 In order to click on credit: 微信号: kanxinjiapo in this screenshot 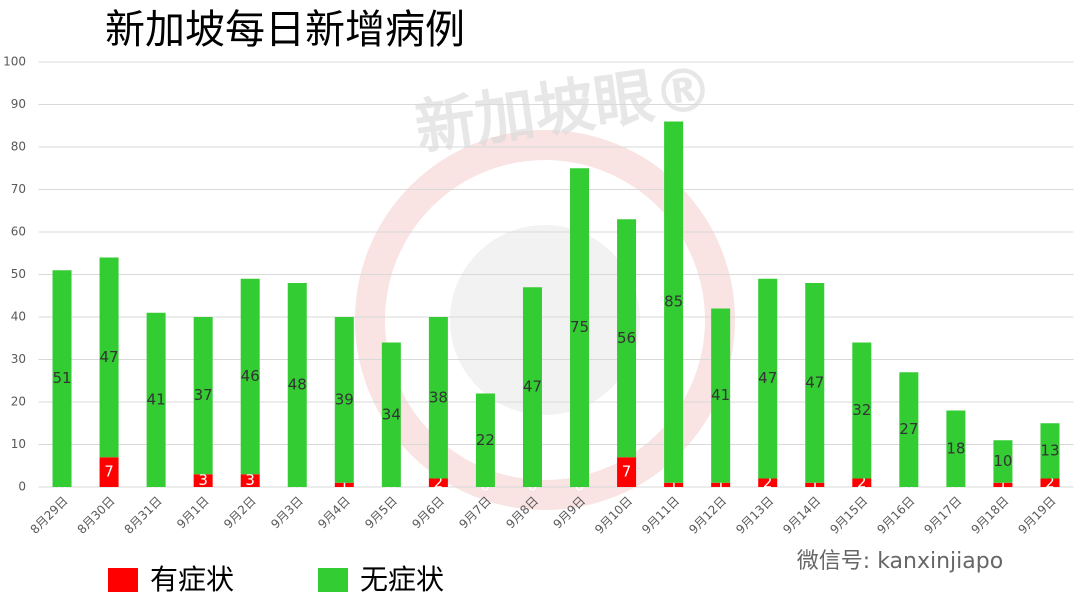, I will do `click(900, 561)`.